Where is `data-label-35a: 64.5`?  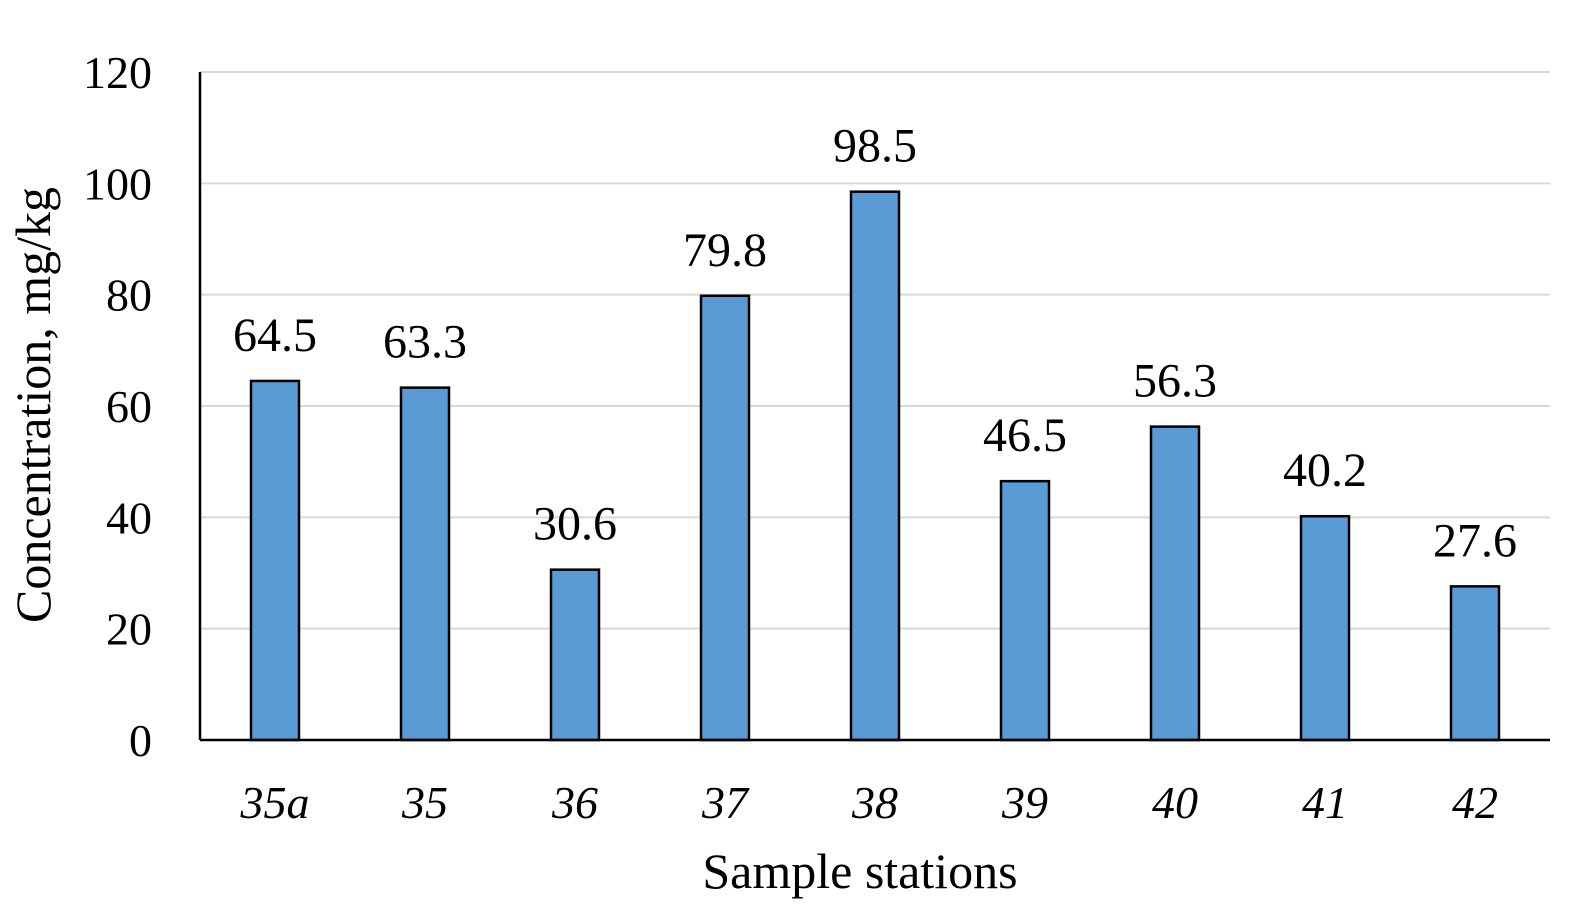 data-label-35a: 64.5 is located at coordinates (275, 335).